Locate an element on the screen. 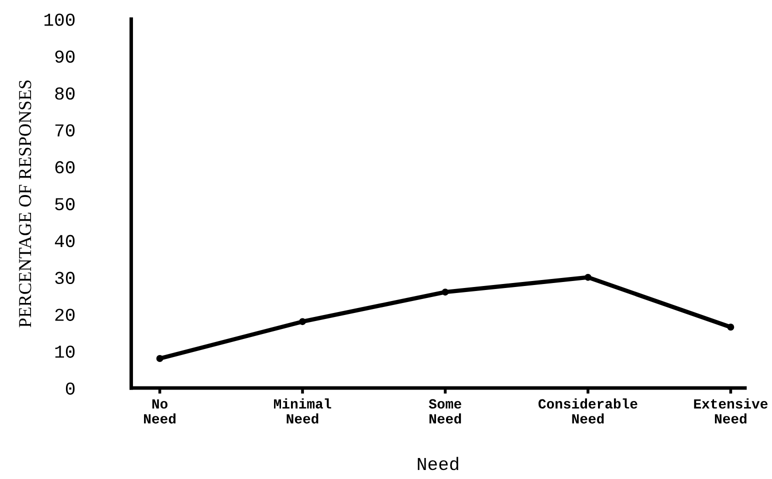  y-tick-label: 100 is located at coordinates (59, 20).